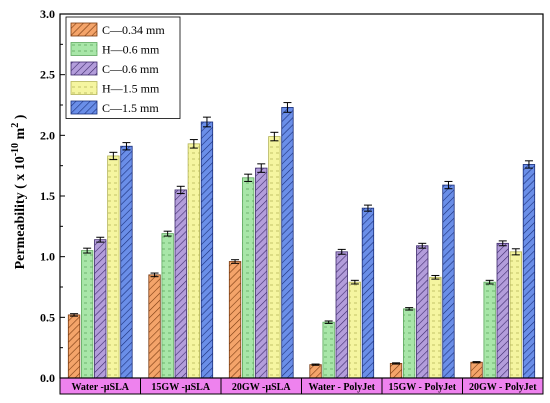 The image size is (550, 403). What do you see at coordinates (47, 14) in the screenshot?
I see `y-tick-label: 3.0` at bounding box center [47, 14].